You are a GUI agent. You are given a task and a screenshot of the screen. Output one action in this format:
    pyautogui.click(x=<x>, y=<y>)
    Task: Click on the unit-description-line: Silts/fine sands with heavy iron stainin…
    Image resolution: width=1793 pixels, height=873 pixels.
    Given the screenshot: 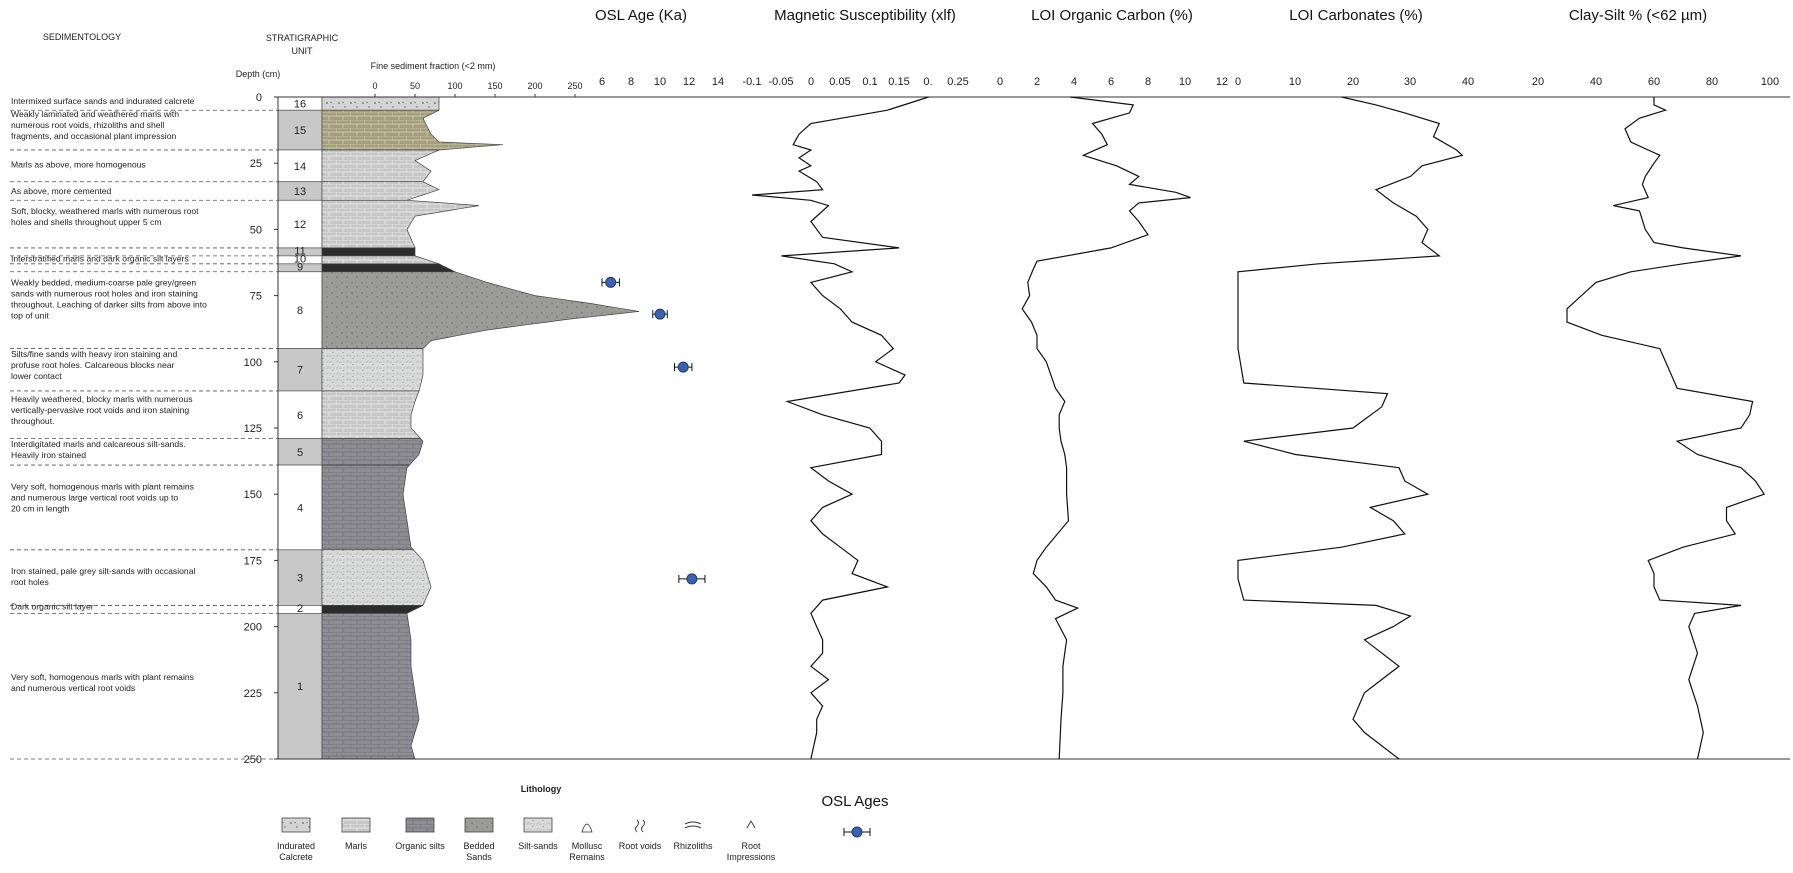 What is the action you would take?
    pyautogui.click(x=94, y=354)
    